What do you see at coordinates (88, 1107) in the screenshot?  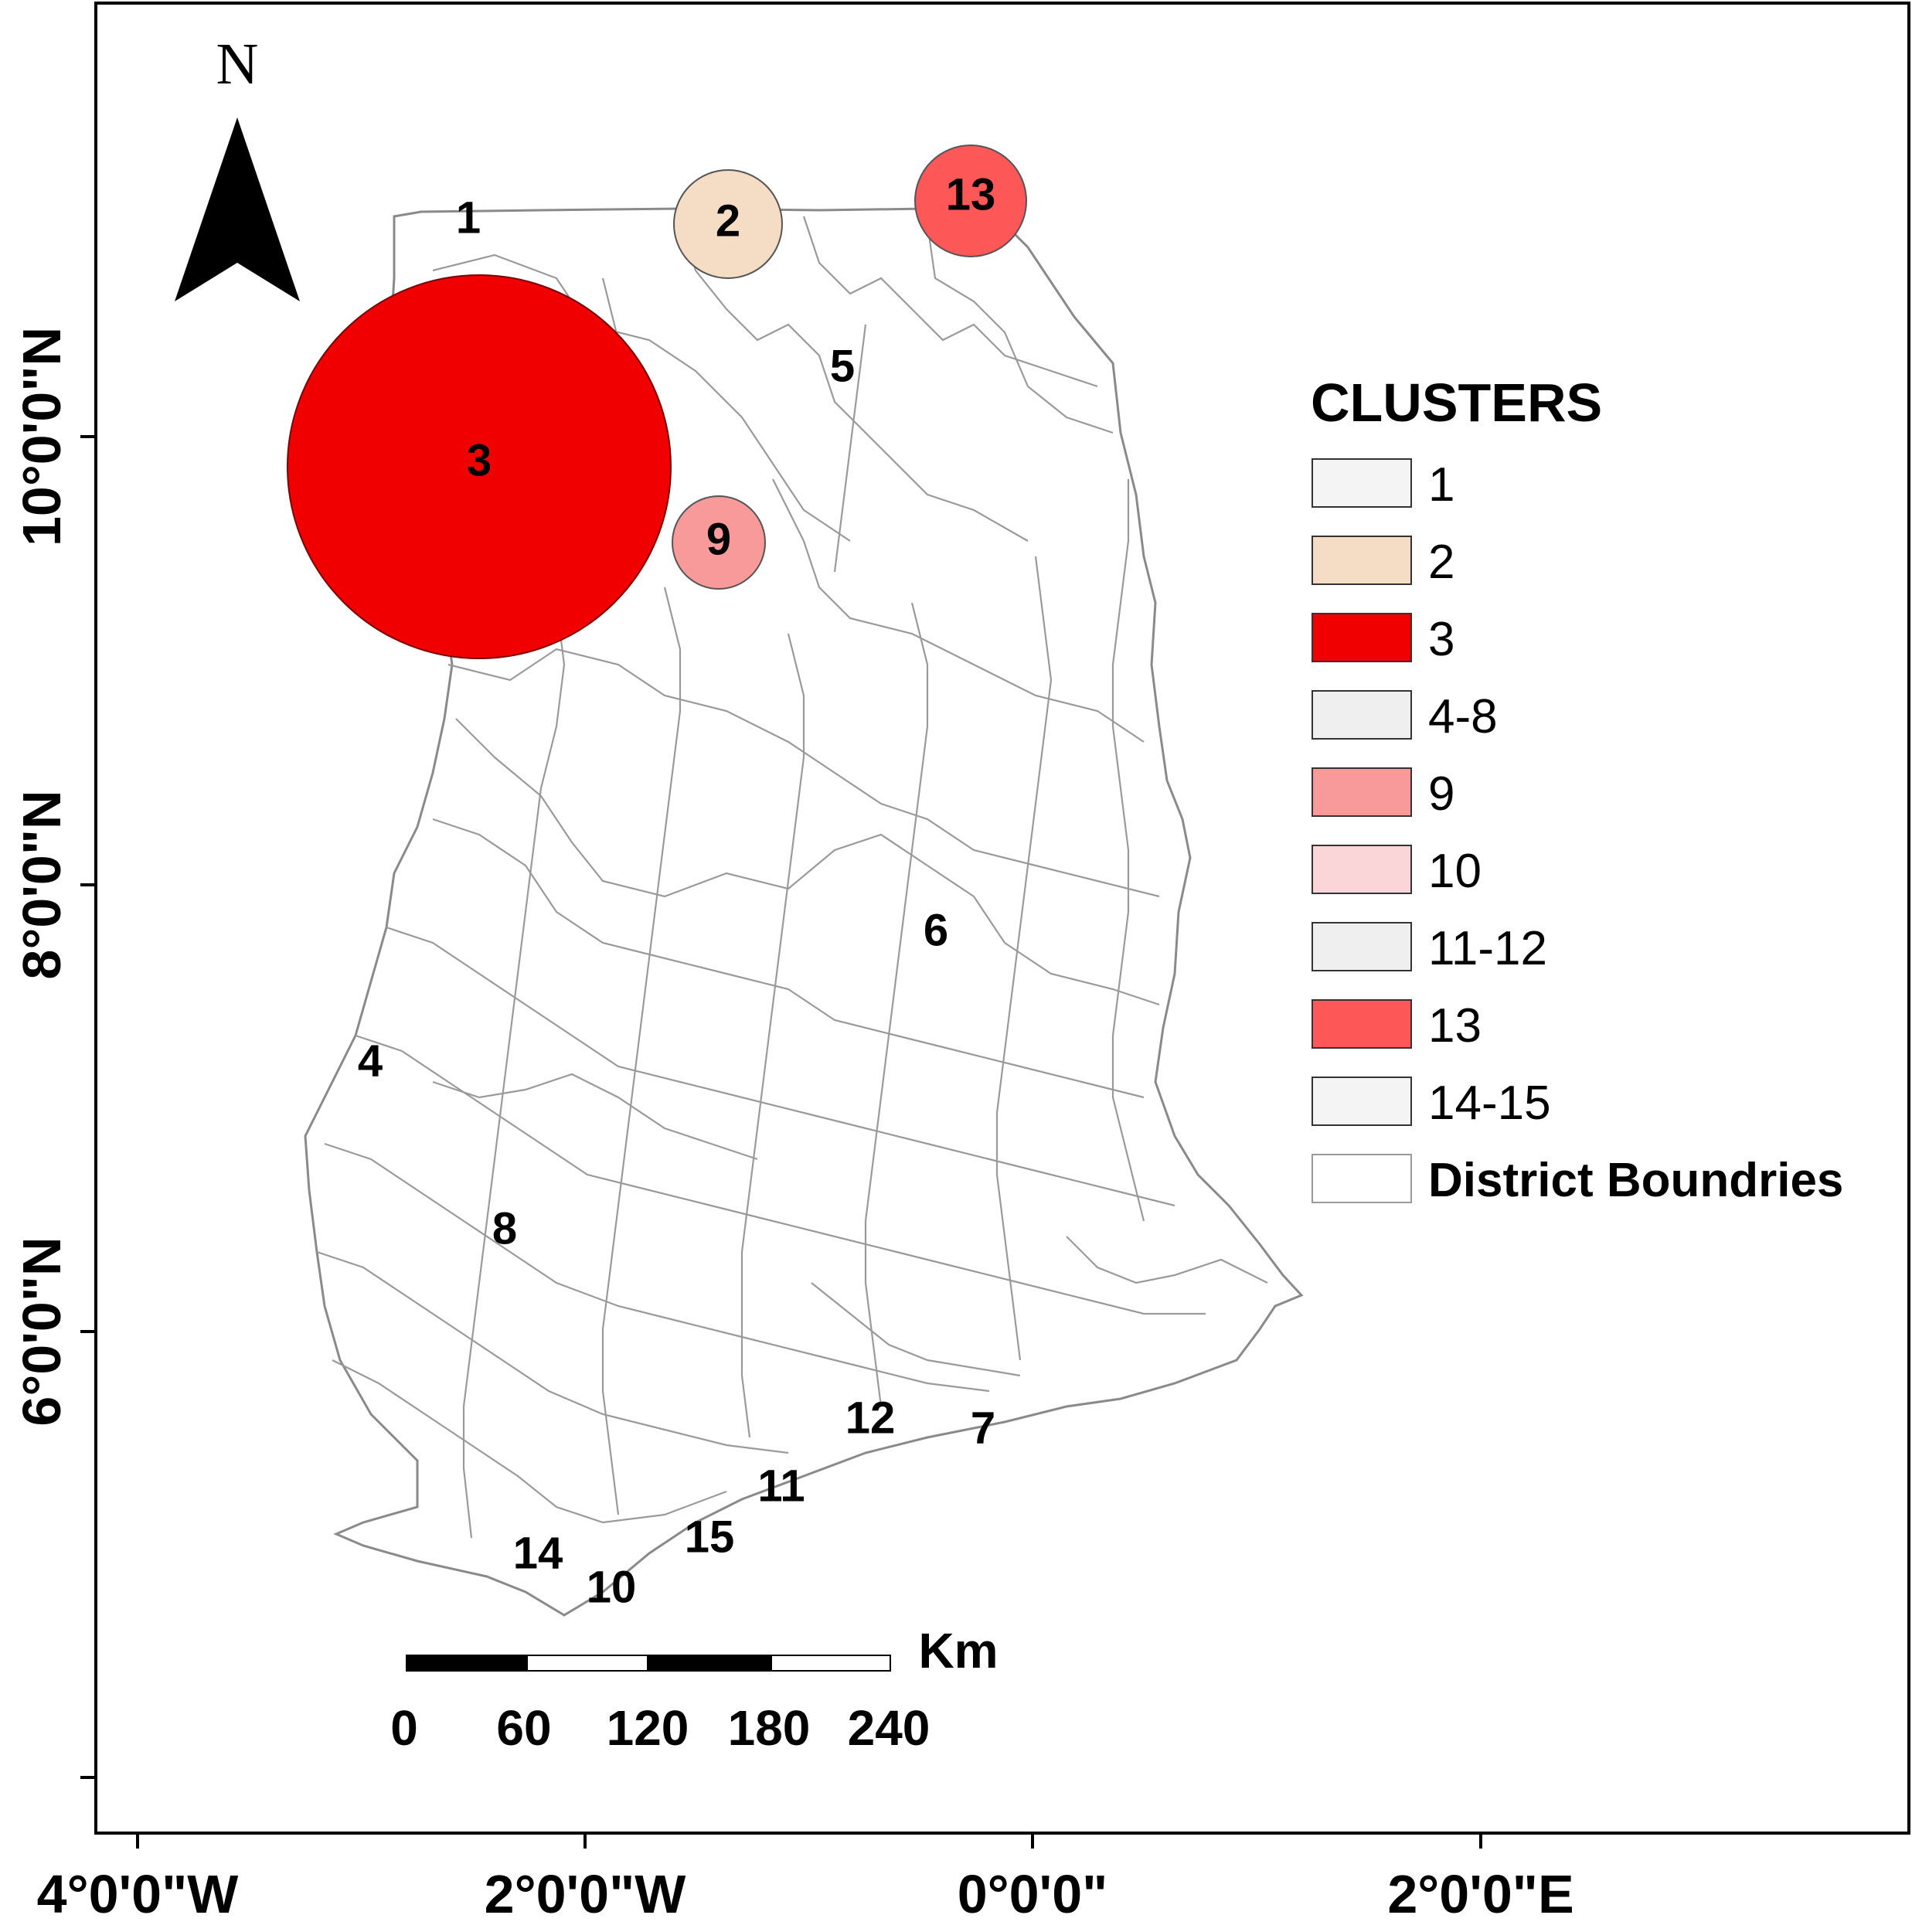 I see `y-axis-ticks` at bounding box center [88, 1107].